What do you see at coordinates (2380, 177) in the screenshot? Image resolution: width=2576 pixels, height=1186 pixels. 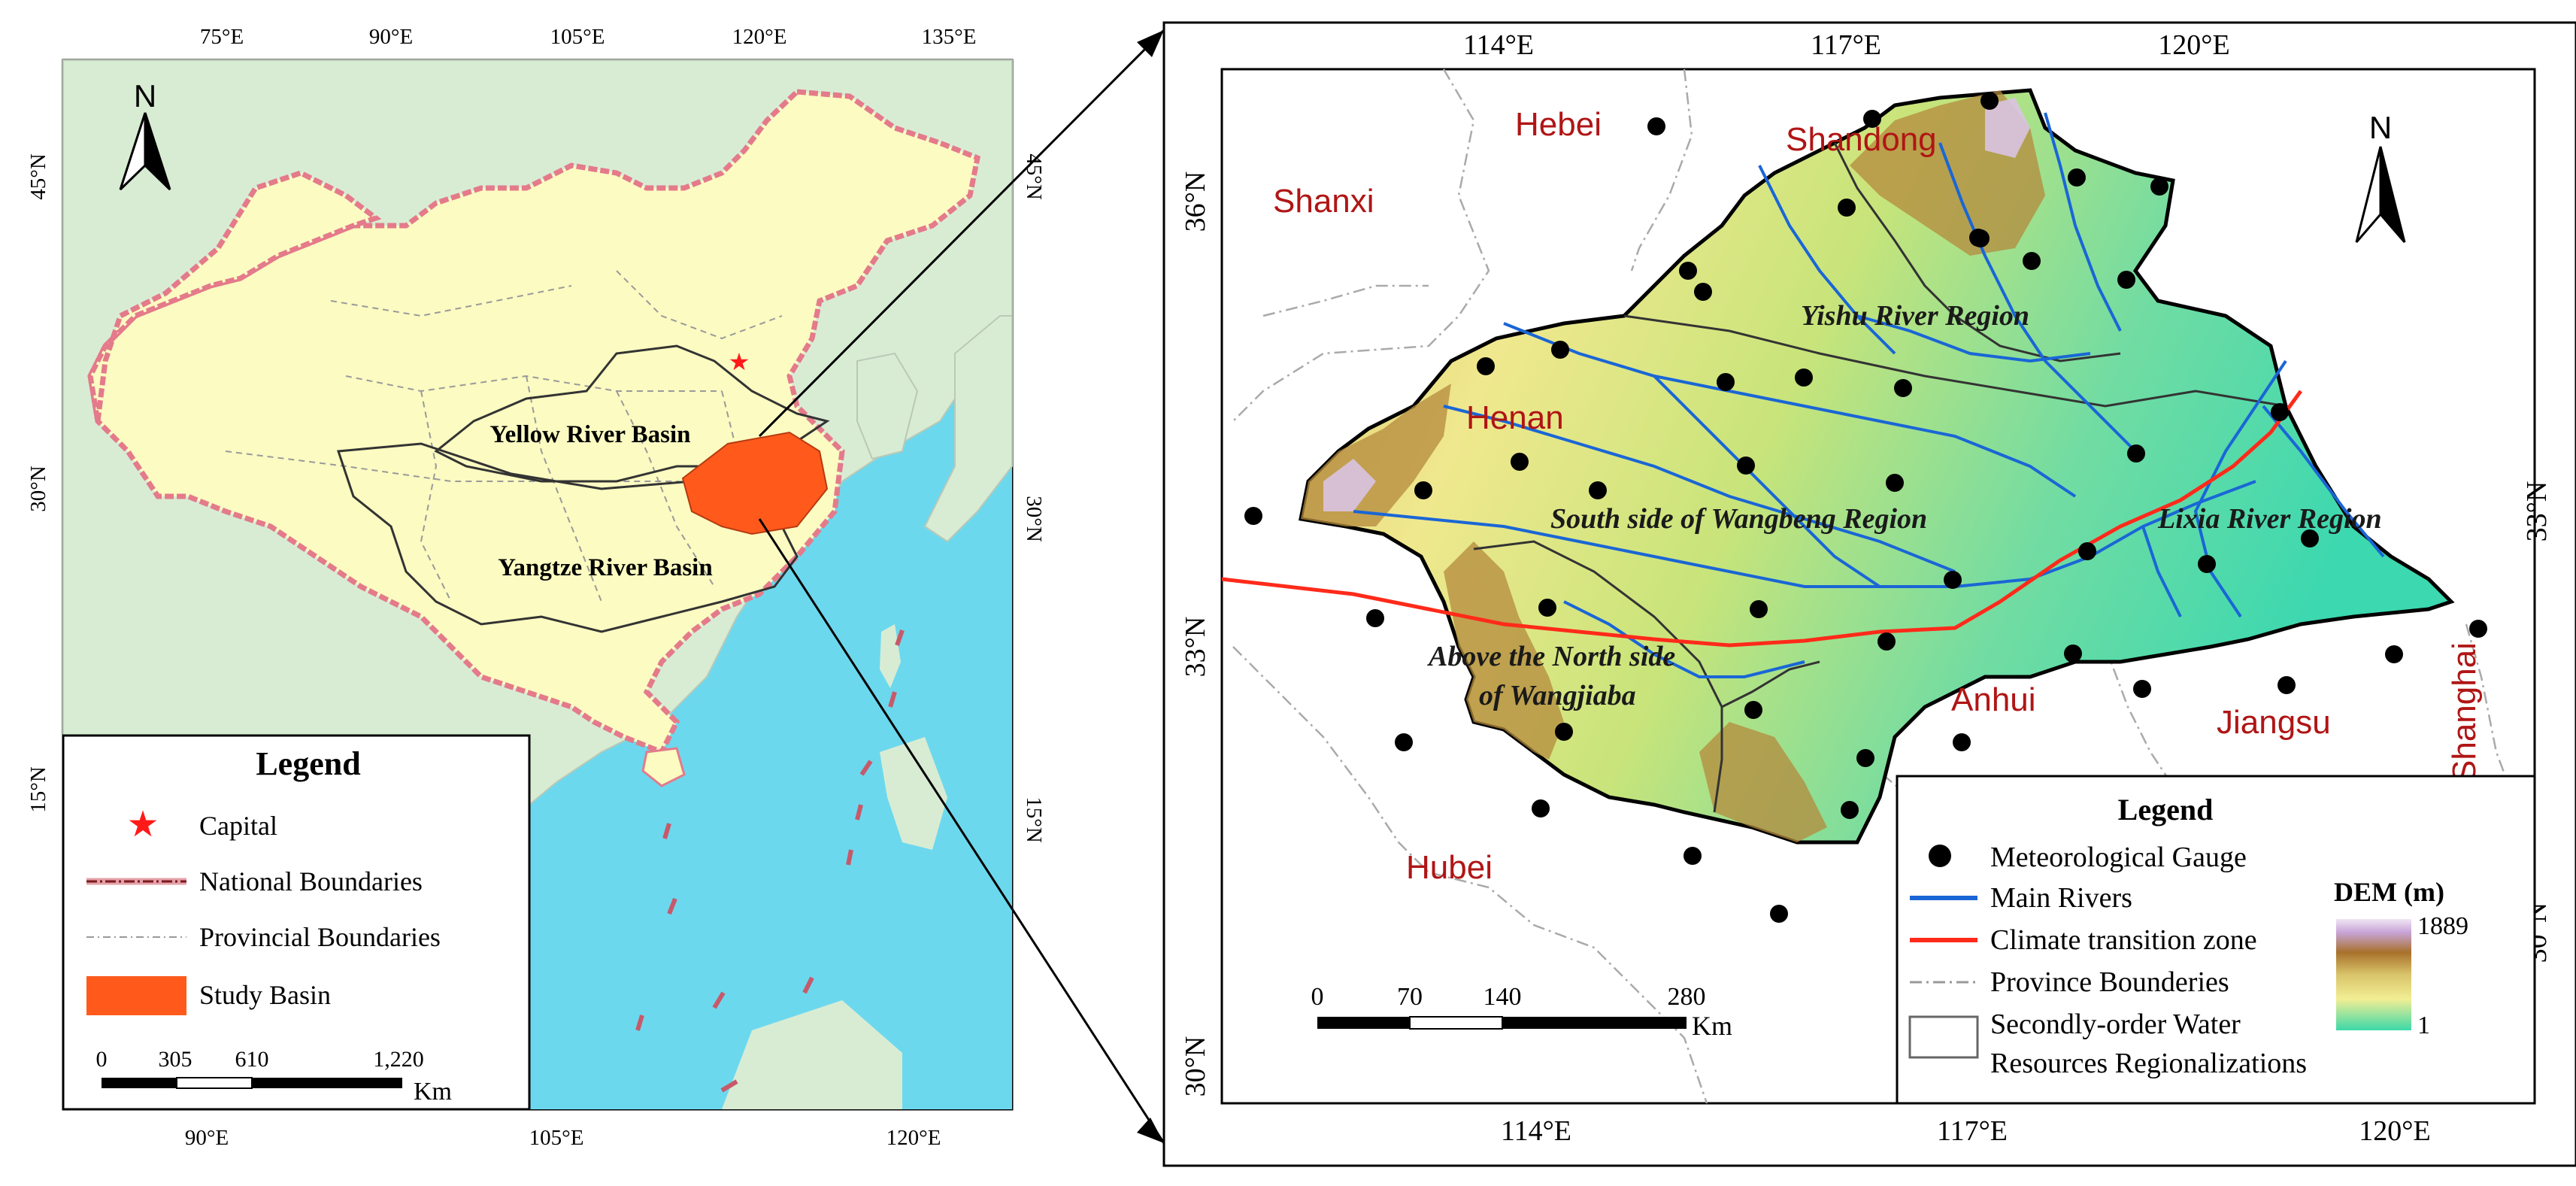 I see `right-north-arrow: N` at bounding box center [2380, 177].